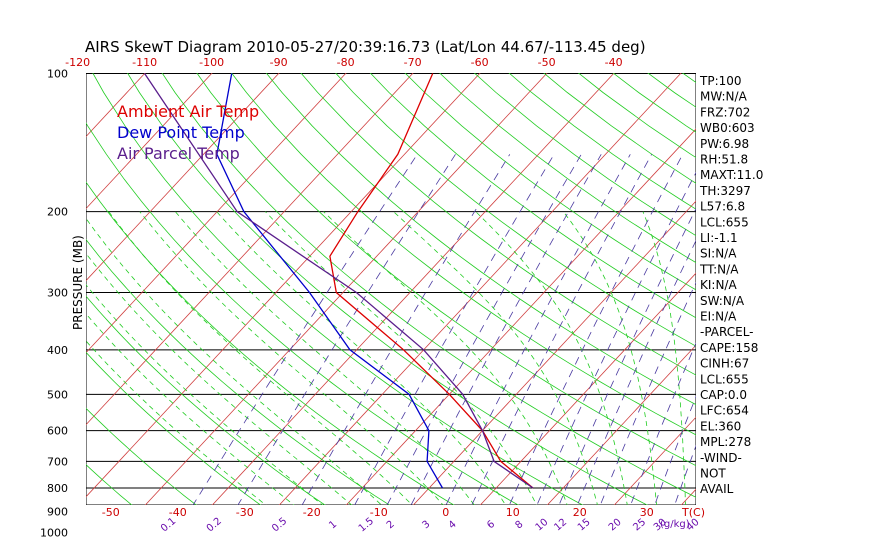 This screenshot has width=870, height=560. Describe the element at coordinates (727, 332) in the screenshot. I see `index-label: -PARCEL-` at that location.